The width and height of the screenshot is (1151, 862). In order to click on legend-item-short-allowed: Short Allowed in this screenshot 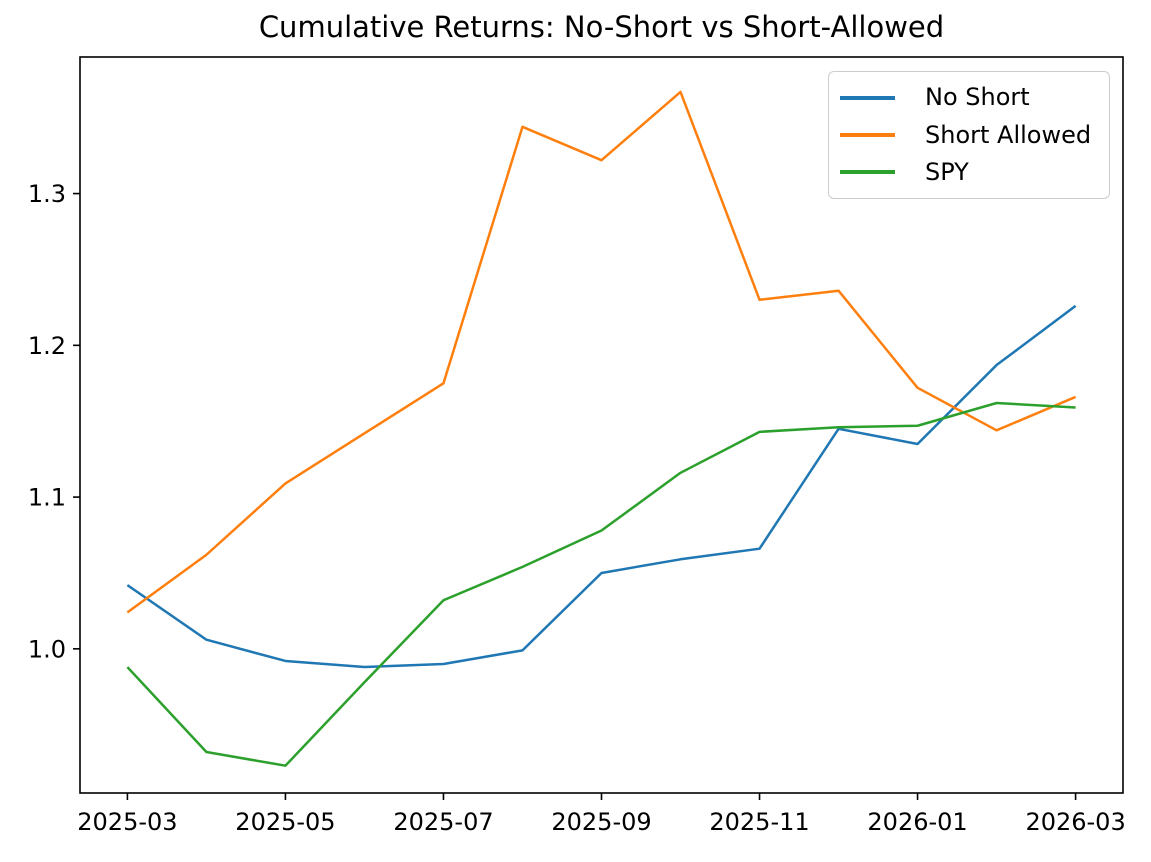, I will do `click(969, 134)`.